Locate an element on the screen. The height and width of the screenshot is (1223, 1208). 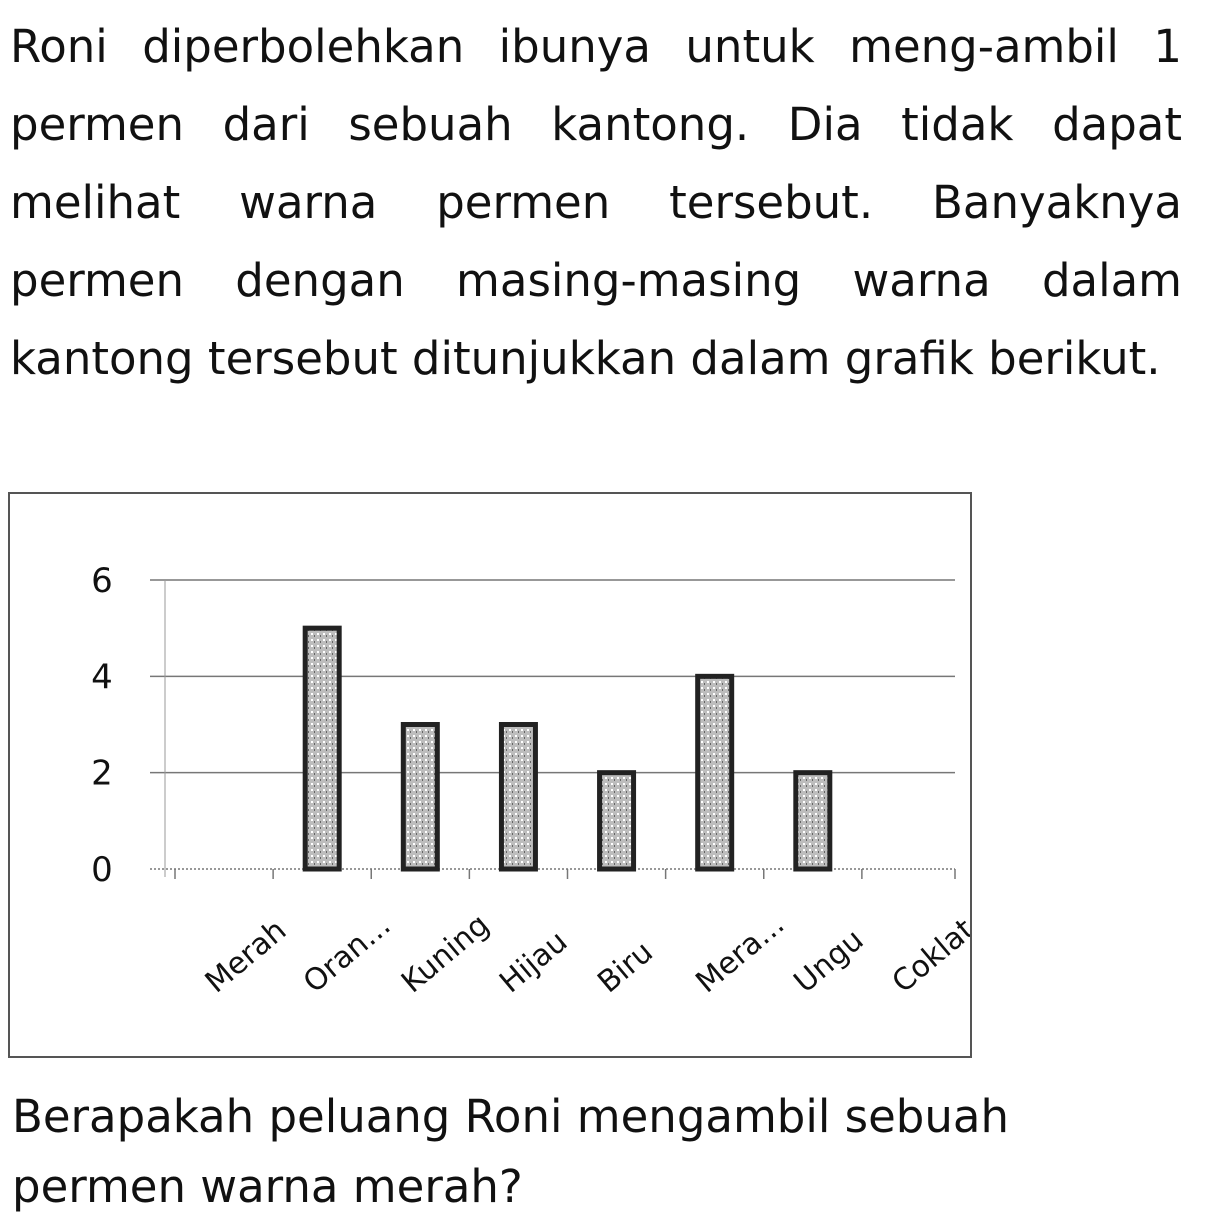
y-tick-label-4: 4 is located at coordinates (102, 677).